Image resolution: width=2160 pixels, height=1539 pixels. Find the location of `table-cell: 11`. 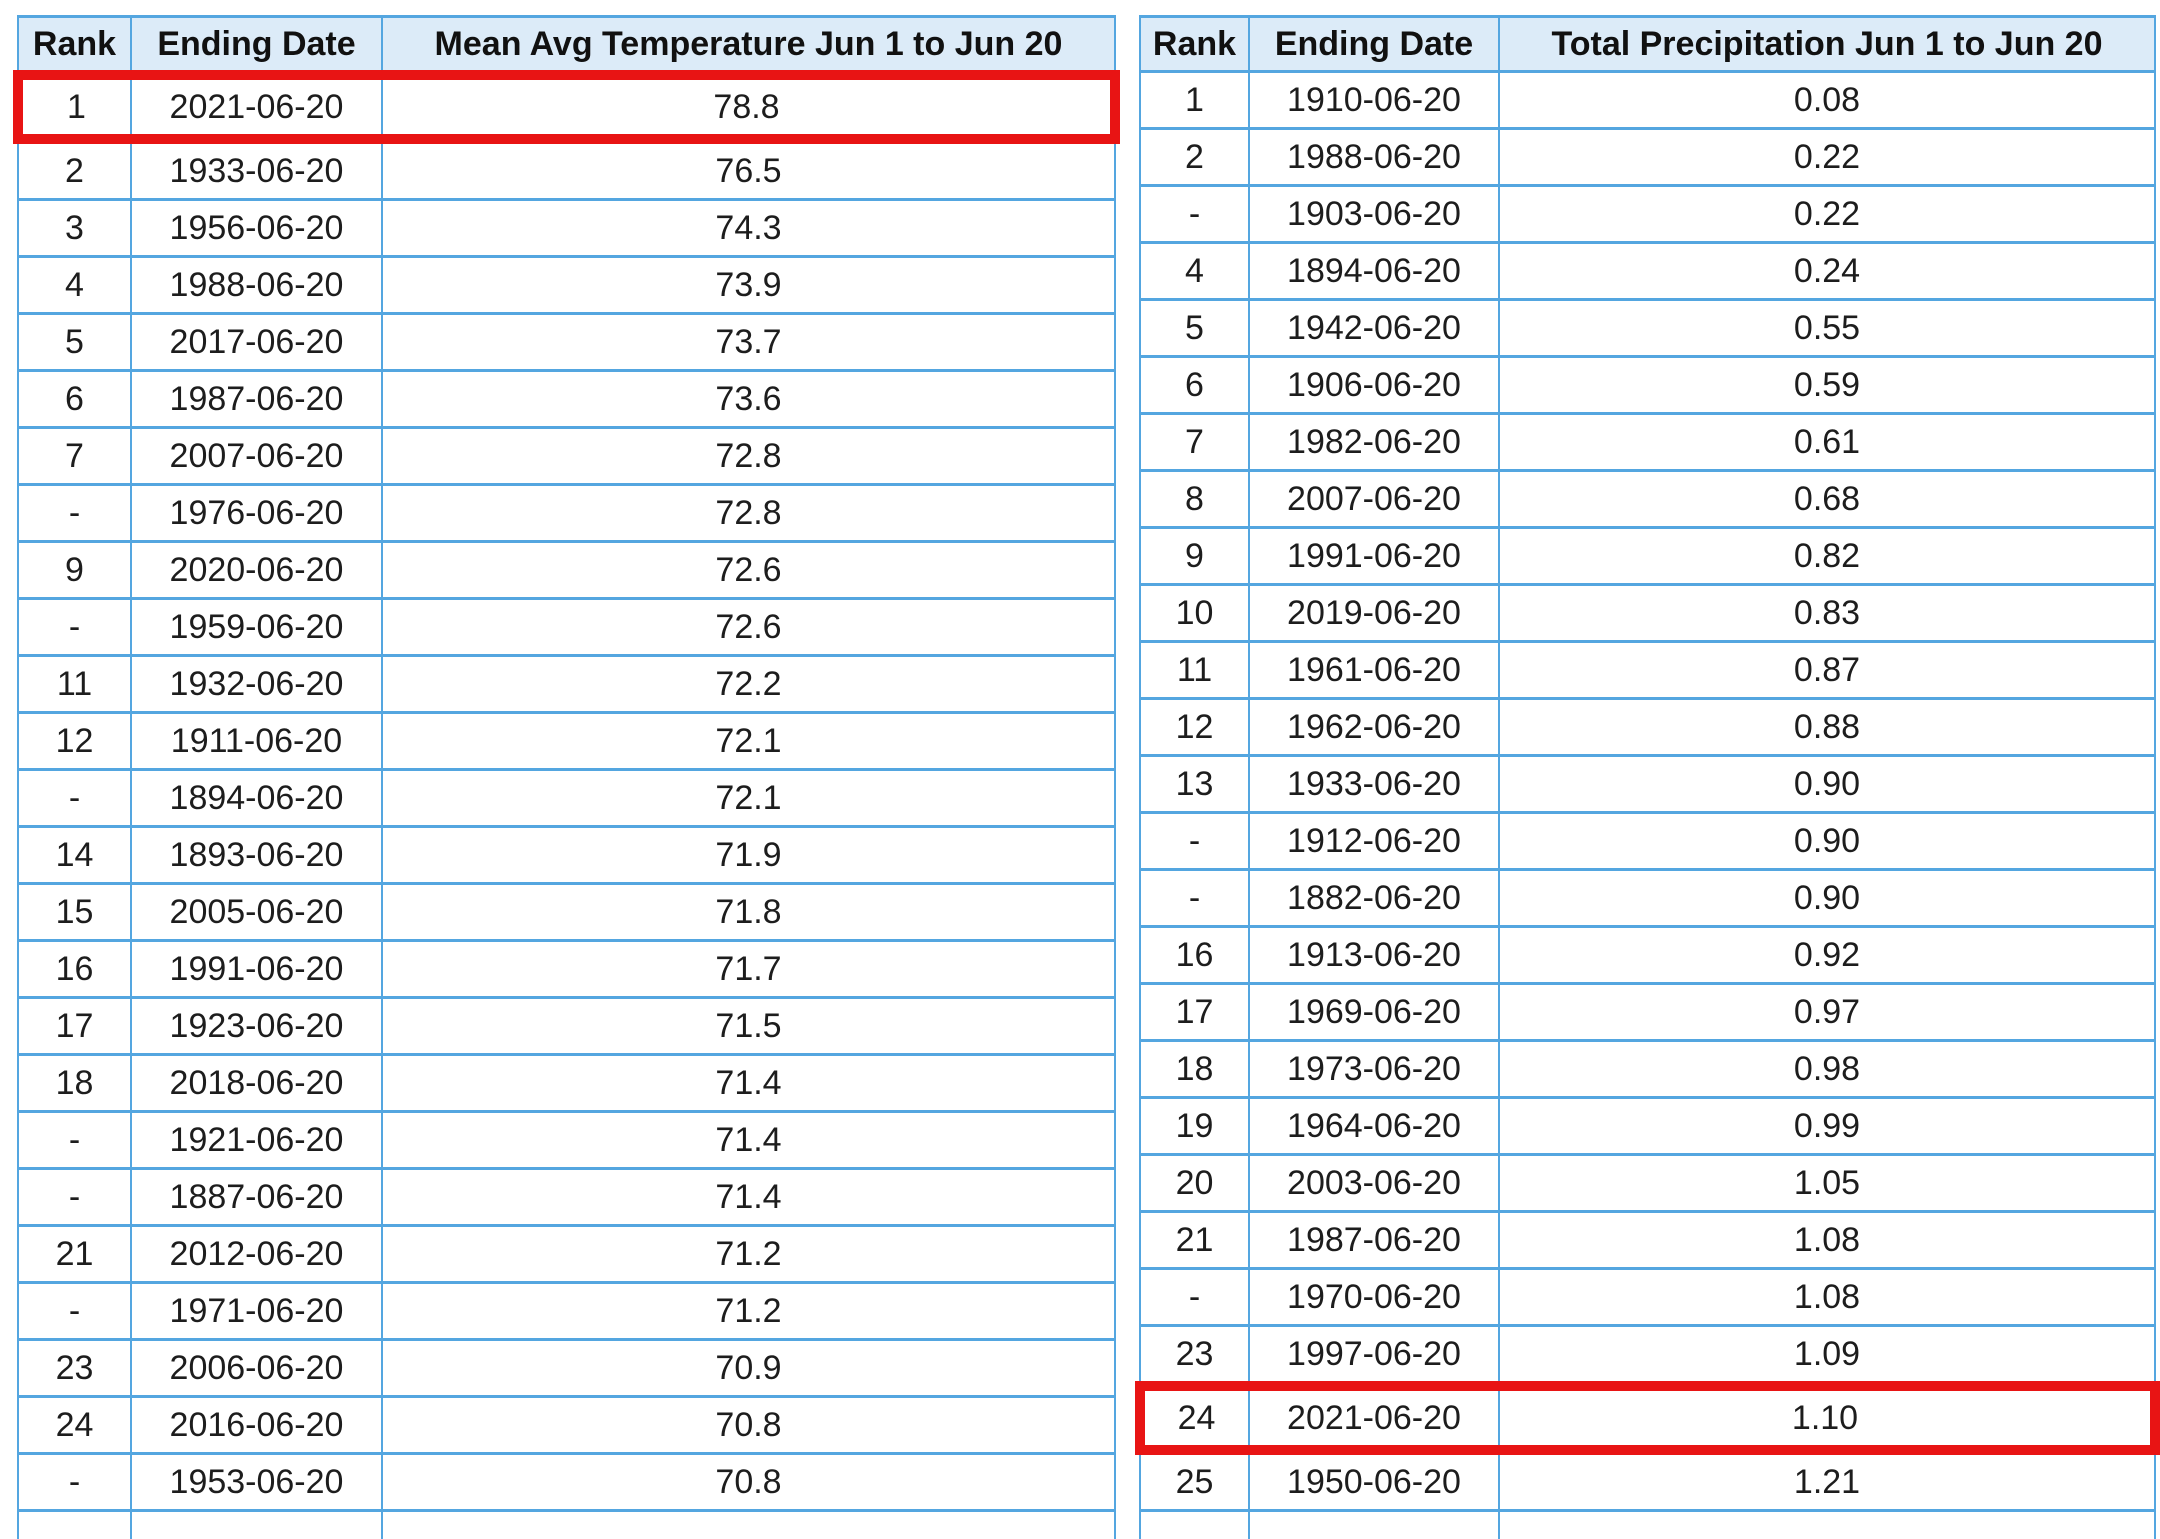

table-cell: 11 is located at coordinates (74, 684).